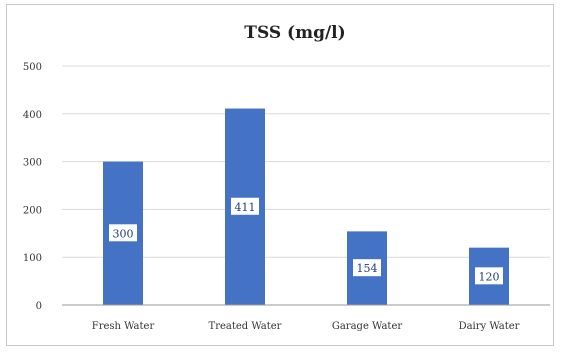 The image size is (562, 353). I want to click on data-label: 411, so click(245, 207).